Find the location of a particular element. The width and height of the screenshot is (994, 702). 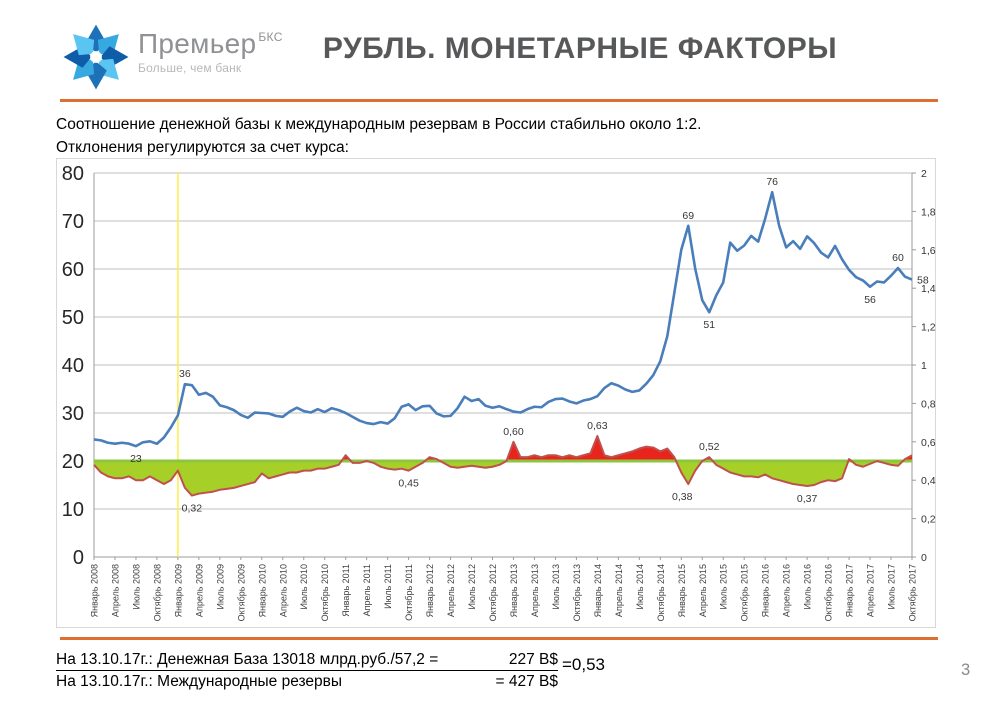

svg-text: Январь 2012 is located at coordinates (430, 590).